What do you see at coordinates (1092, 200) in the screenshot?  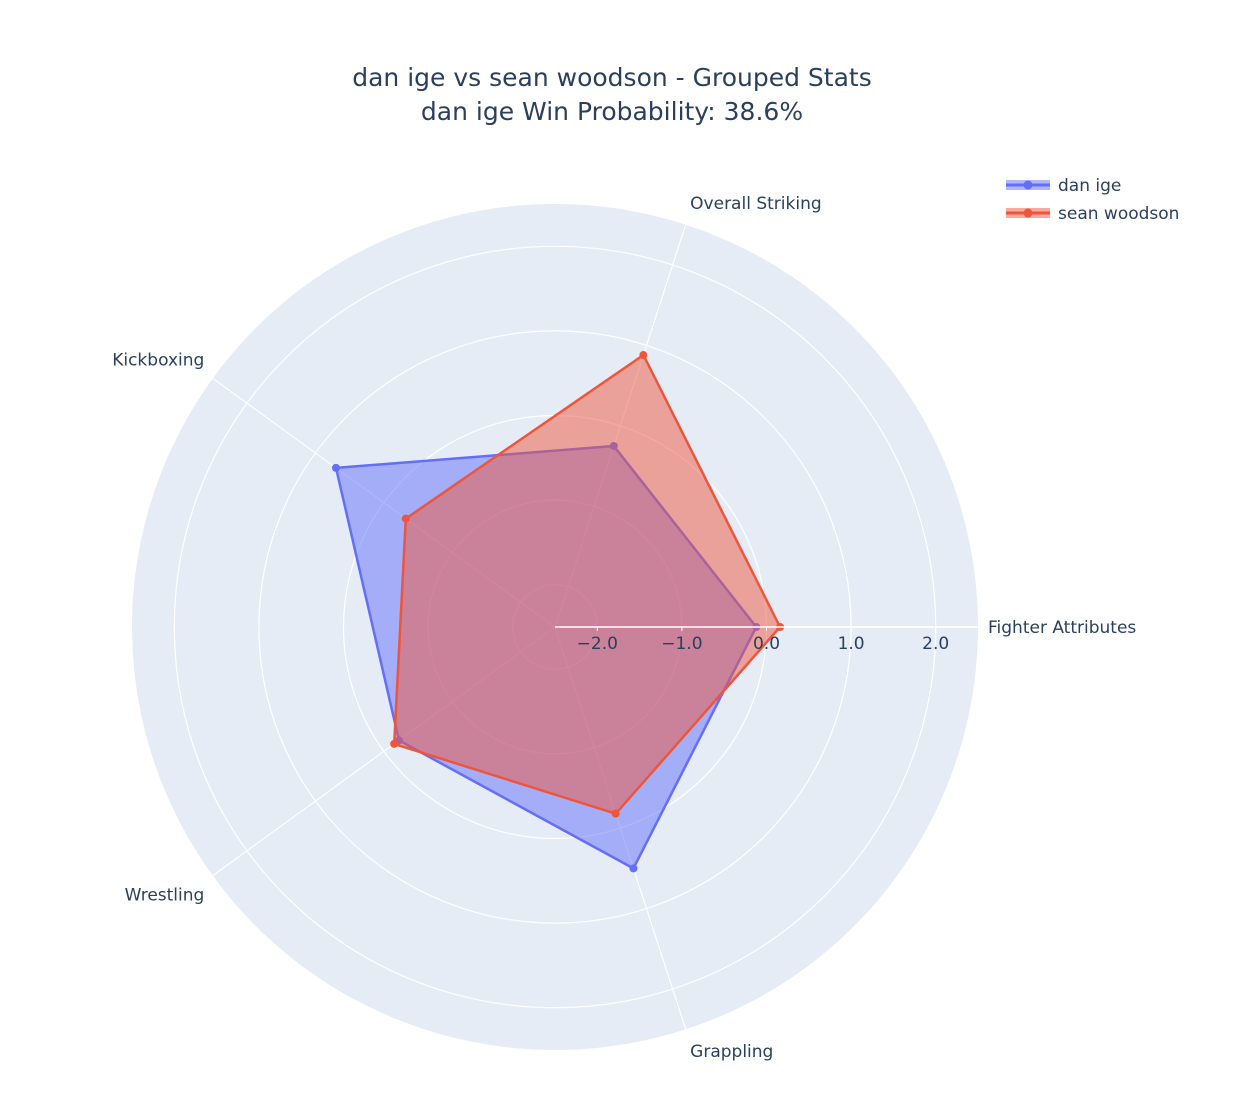 I see `legend: dan ige sean woodson` at bounding box center [1092, 200].